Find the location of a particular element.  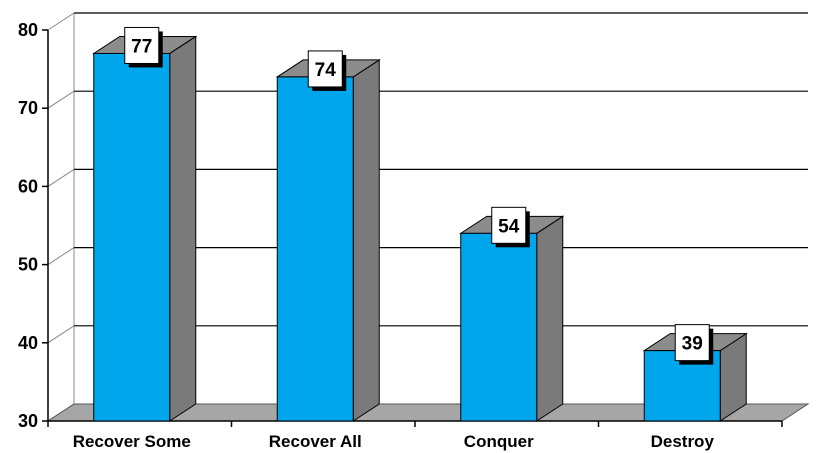

y-tick-label: 50 is located at coordinates (28, 265).